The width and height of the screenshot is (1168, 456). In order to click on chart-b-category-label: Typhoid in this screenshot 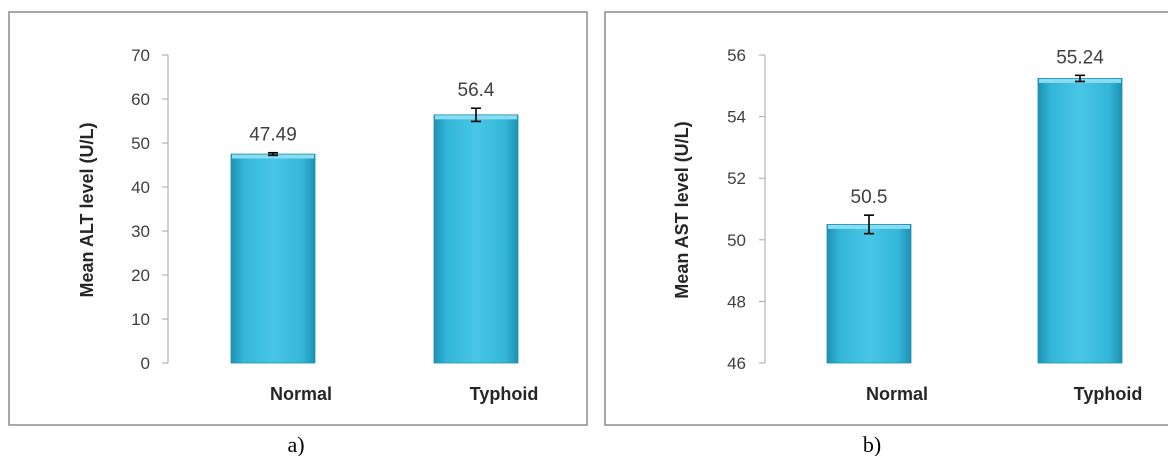, I will do `click(1108, 394)`.